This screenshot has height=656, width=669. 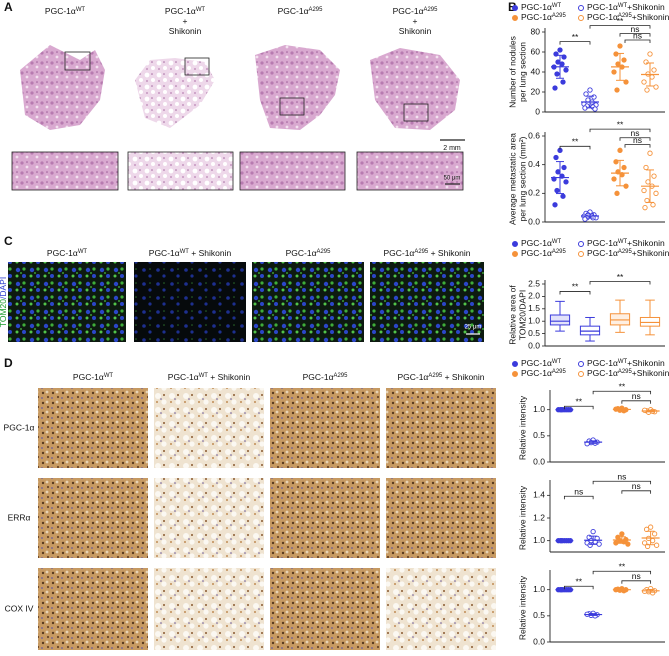 What do you see at coordinates (534, 193) in the screenshot?
I see `y-tick-label: 0.2` at bounding box center [534, 193].